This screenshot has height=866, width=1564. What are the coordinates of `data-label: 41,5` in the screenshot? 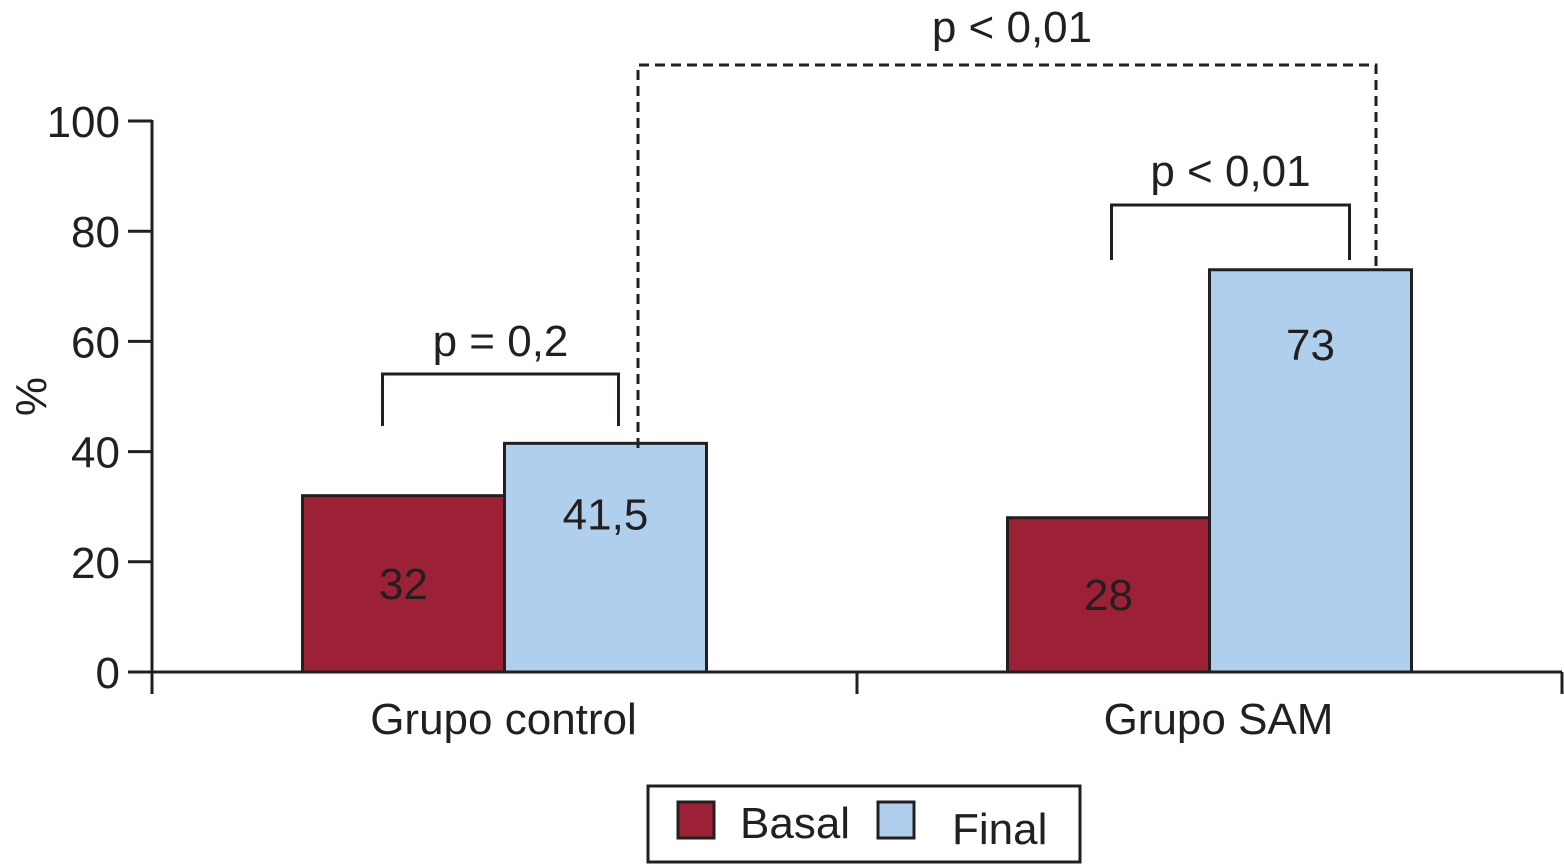 It's located at (606, 514).